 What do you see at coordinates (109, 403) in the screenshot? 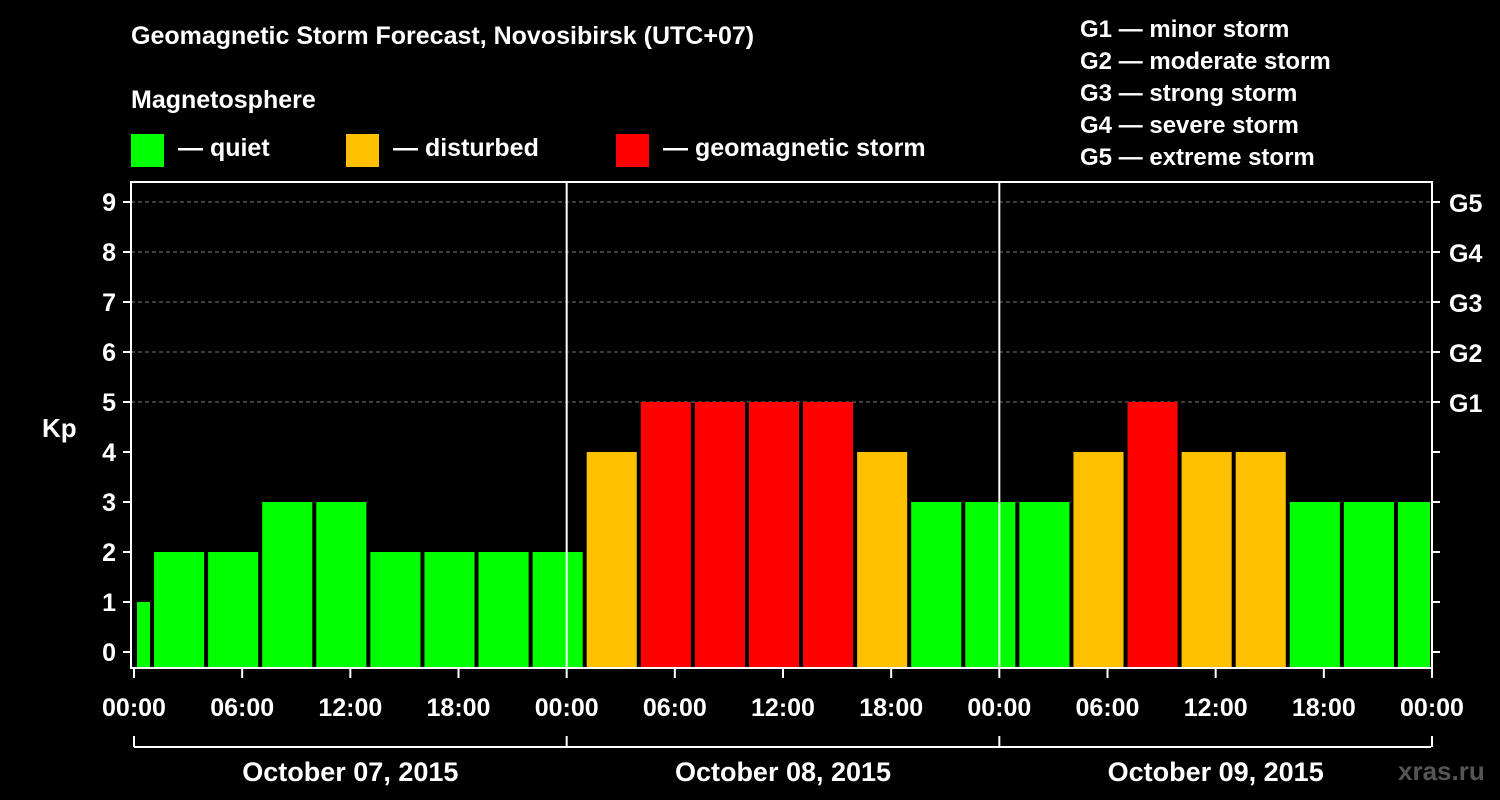
I see `y-tick-label: 5` at bounding box center [109, 403].